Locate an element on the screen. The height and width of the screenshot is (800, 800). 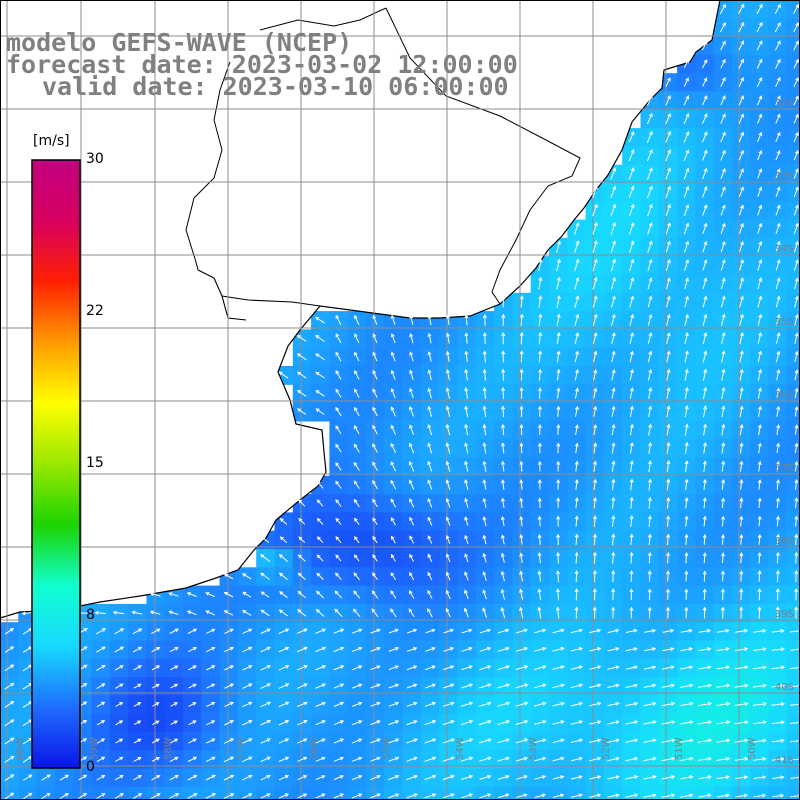
lon-label: 55W is located at coordinates (387, 748).